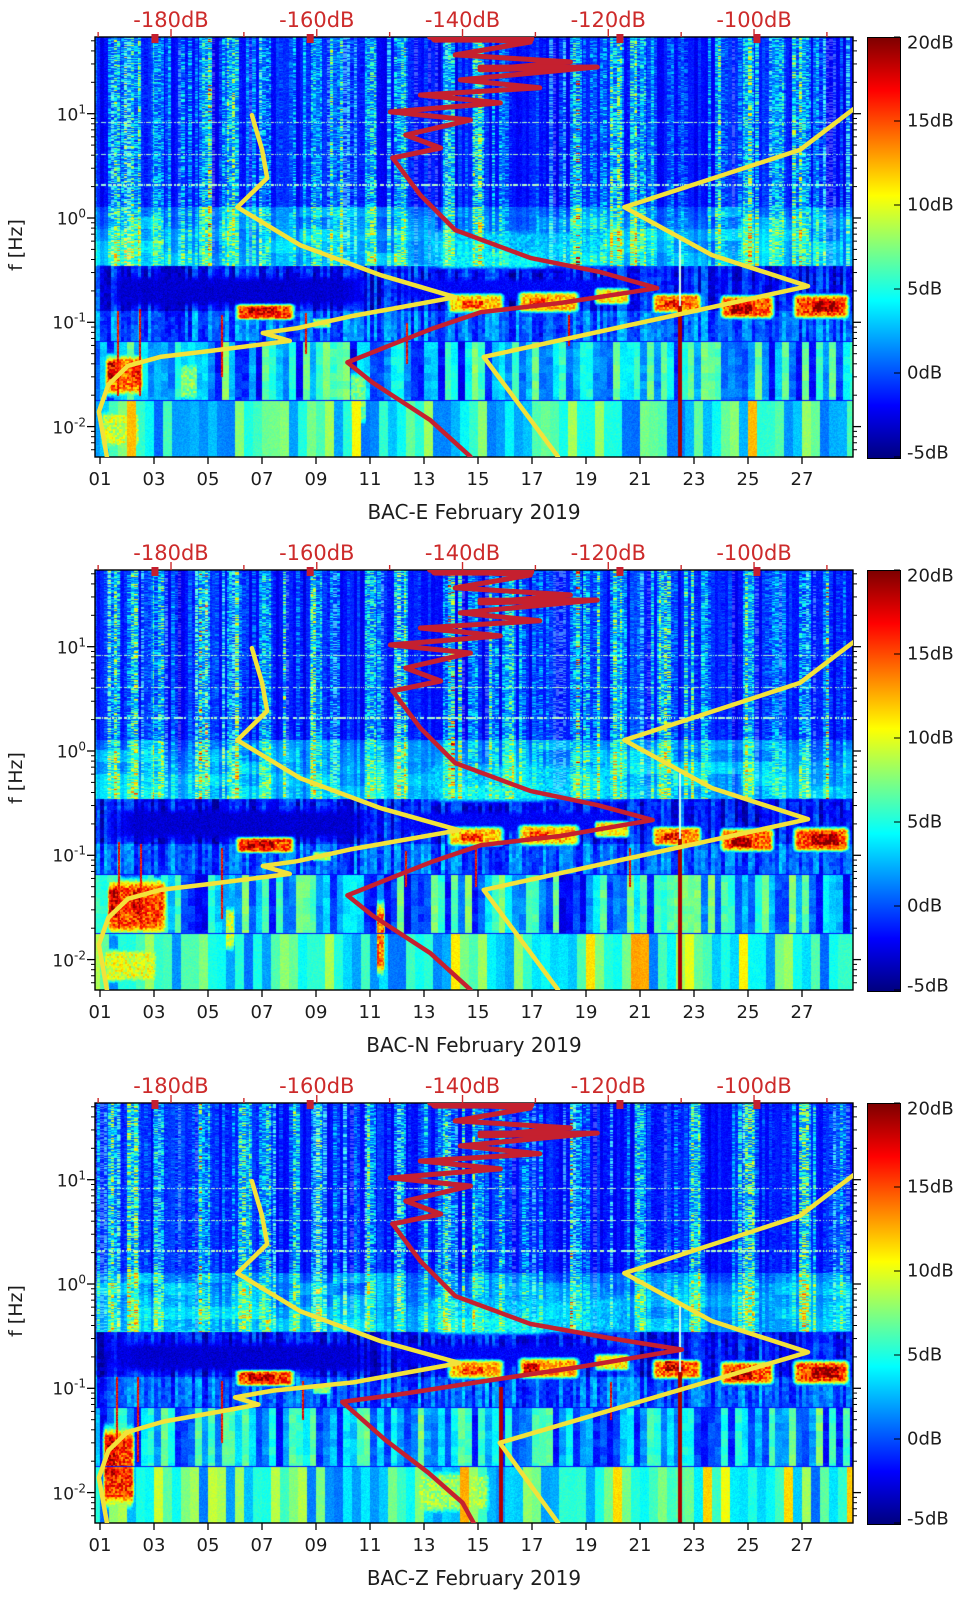  What do you see at coordinates (474, 512) in the screenshot?
I see `panel-title: BAC-E February 2019` at bounding box center [474, 512].